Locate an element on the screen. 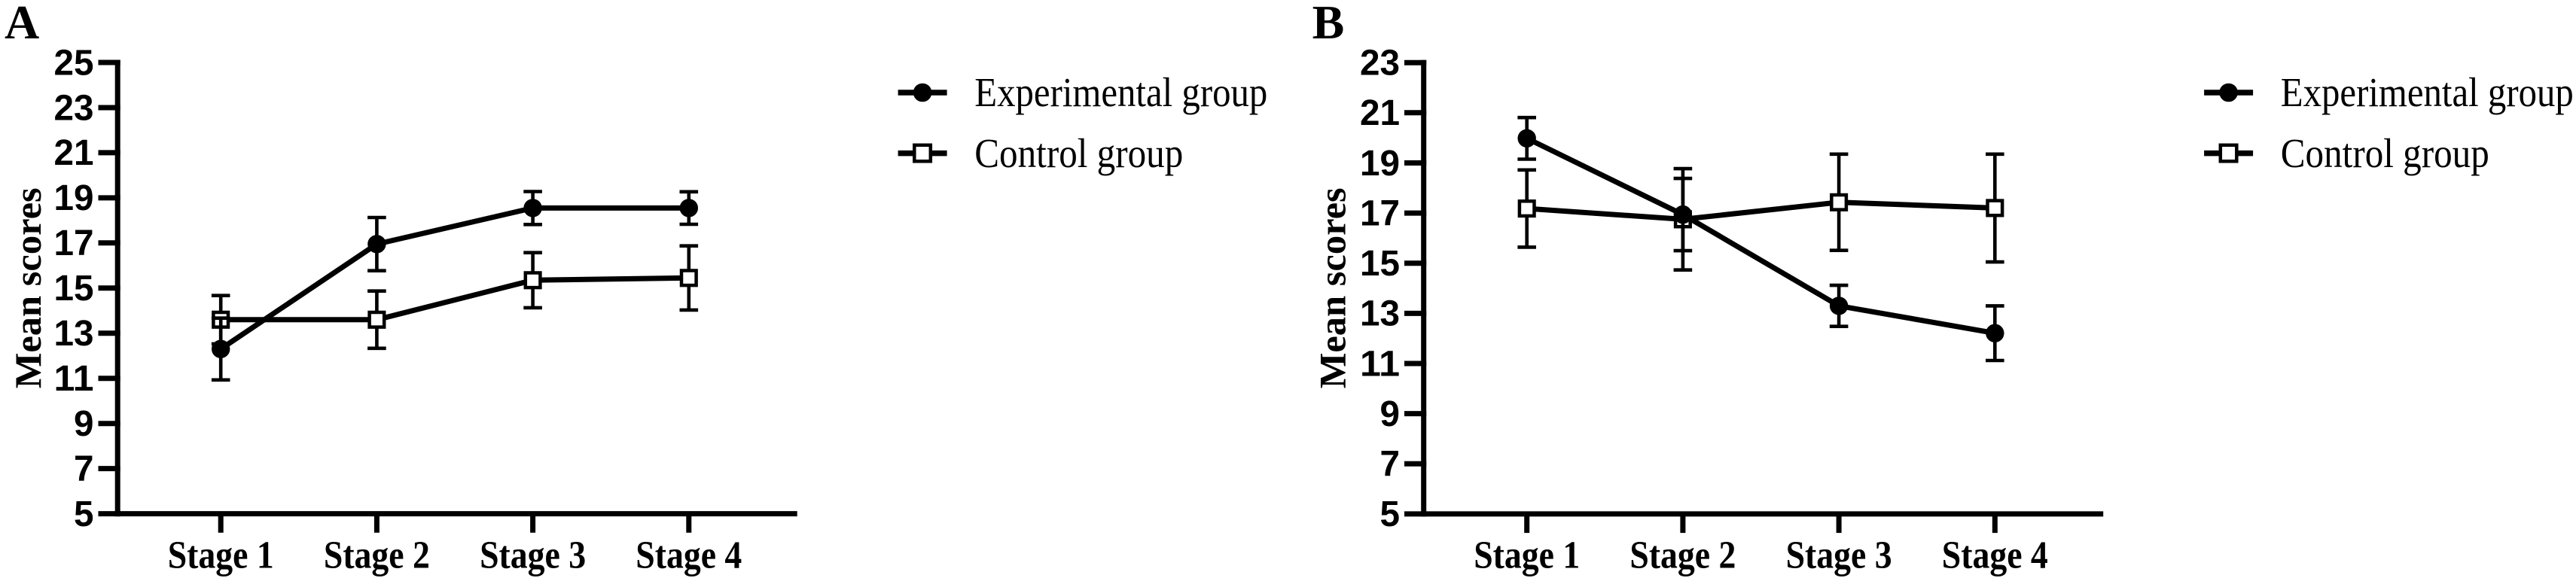 The width and height of the screenshot is (2576, 581). svg-text: B is located at coordinates (1328, 25).